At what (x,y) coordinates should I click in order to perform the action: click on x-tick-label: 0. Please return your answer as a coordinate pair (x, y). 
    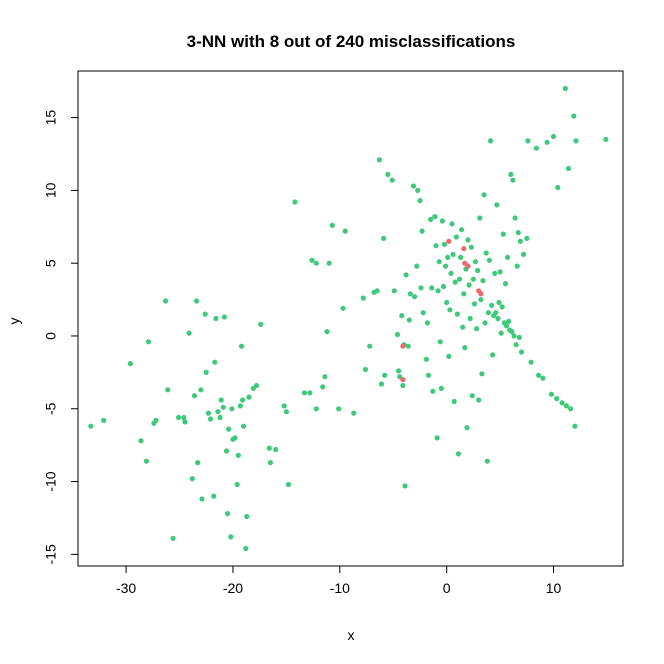
    Looking at the image, I should click on (447, 588).